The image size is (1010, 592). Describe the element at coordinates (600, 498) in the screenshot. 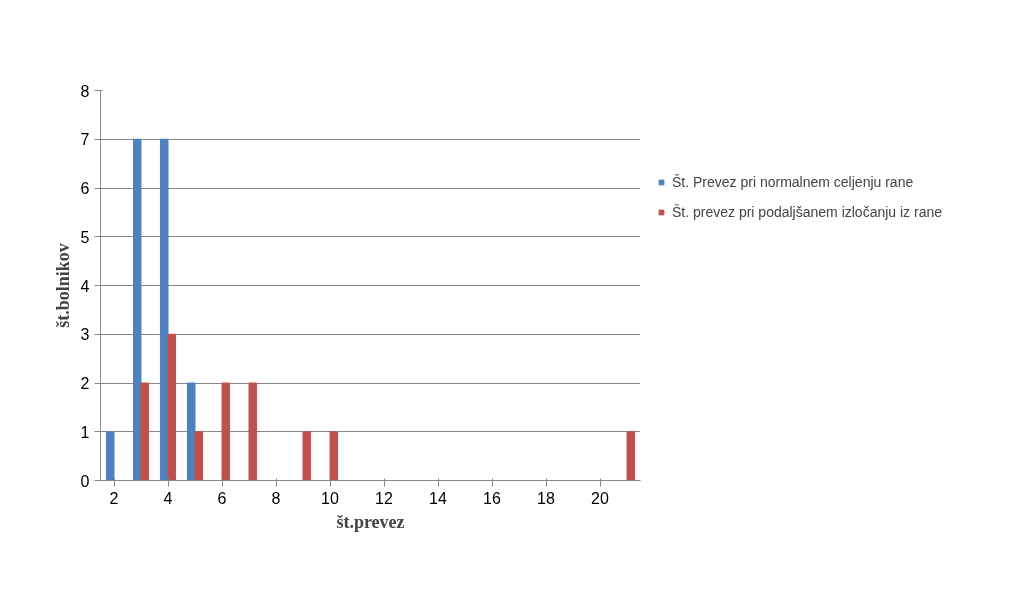

I see `x-tick-label: 20` at that location.